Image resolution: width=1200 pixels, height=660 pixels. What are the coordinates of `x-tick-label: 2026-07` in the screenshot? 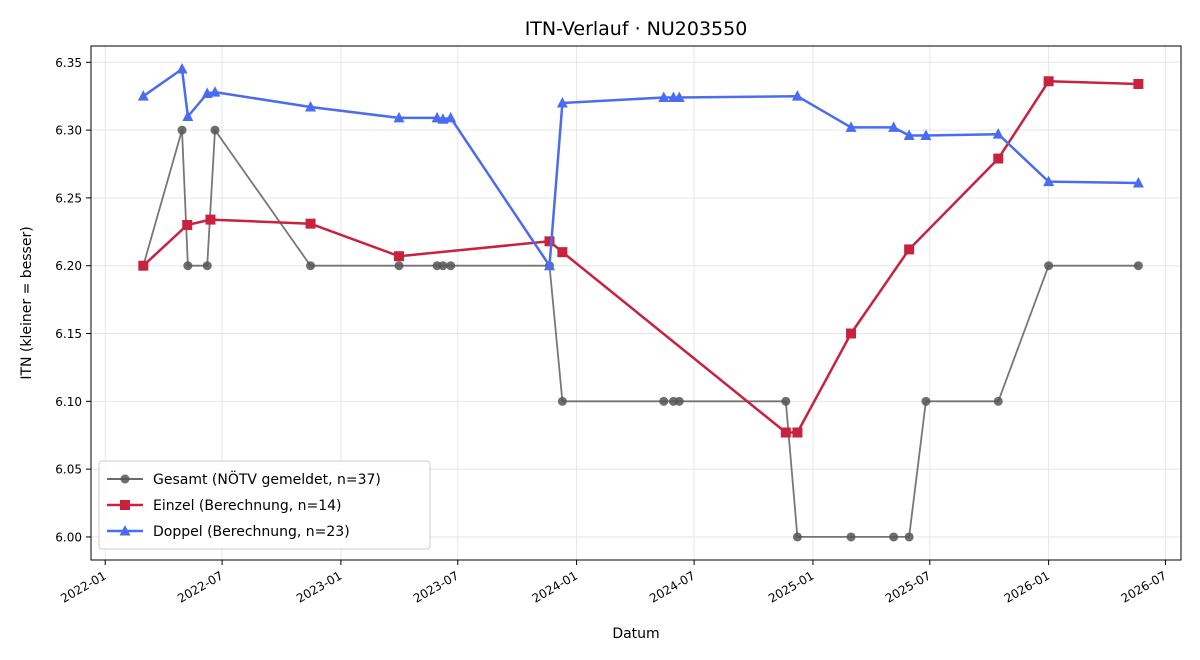 It's located at (1144, 586).